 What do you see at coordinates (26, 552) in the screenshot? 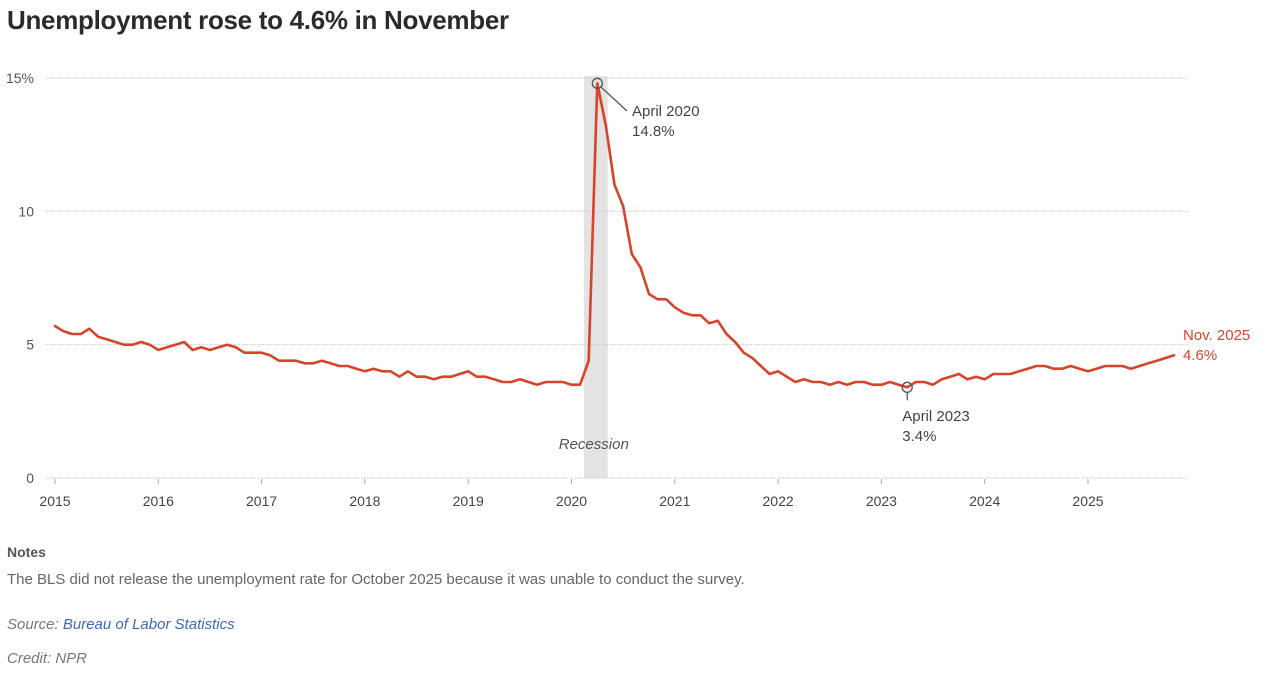
I see `notes-heading: Notes` at bounding box center [26, 552].